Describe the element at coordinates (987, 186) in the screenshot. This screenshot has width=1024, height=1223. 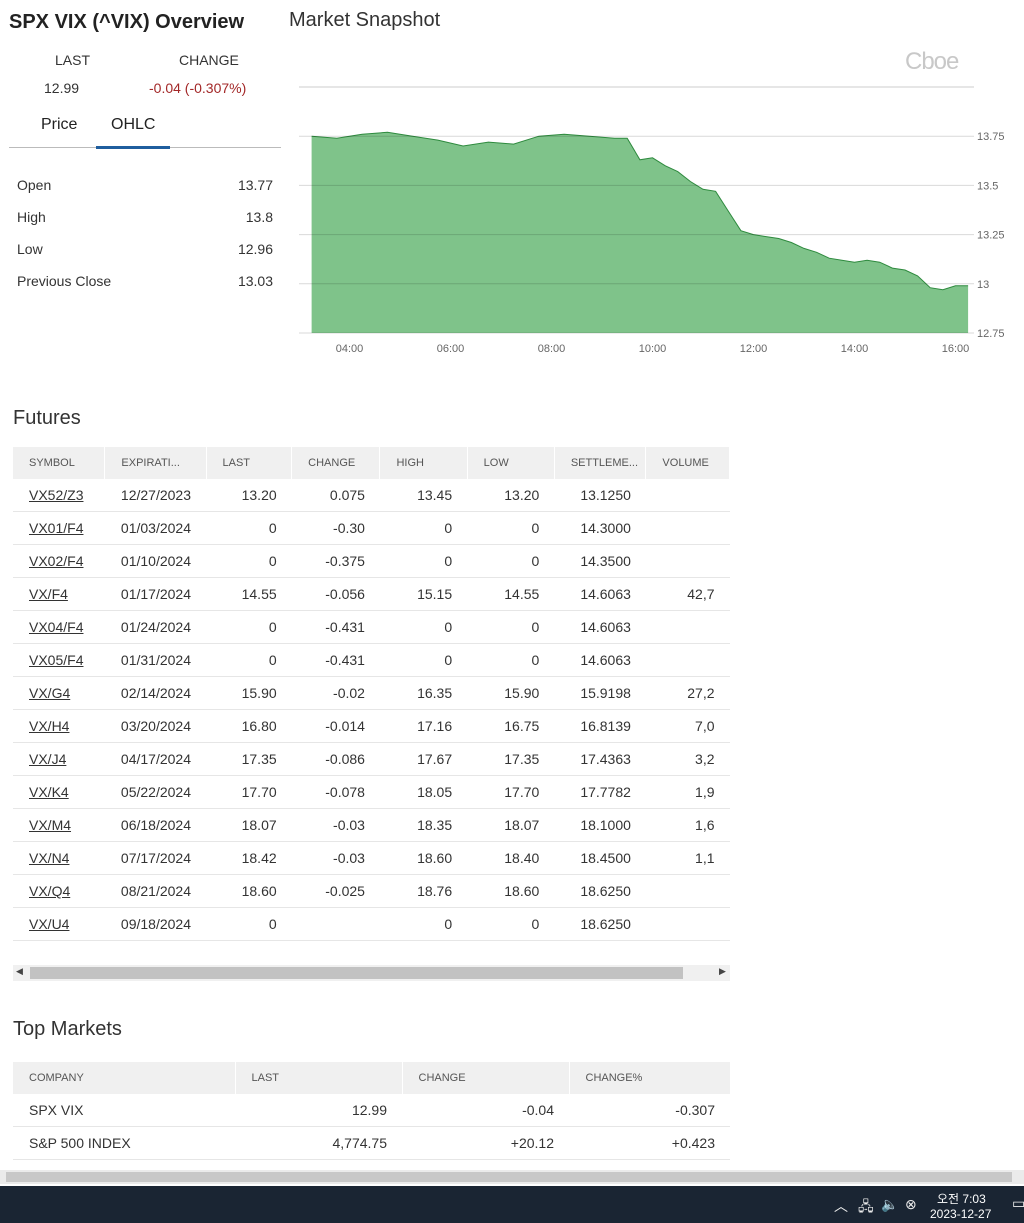
I see `y-tick-label: 13.5` at that location.